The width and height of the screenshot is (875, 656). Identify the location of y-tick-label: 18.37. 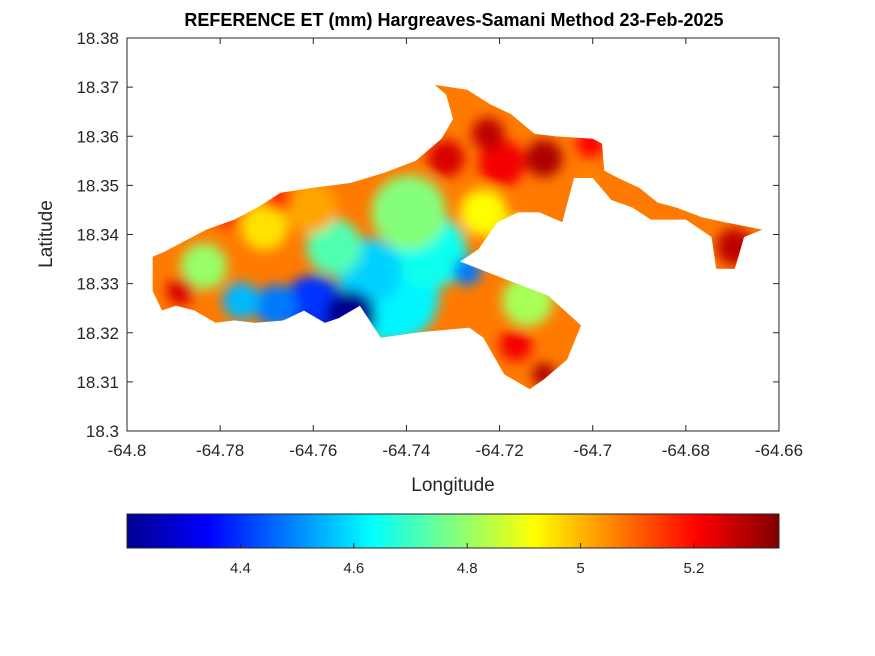
(97, 87).